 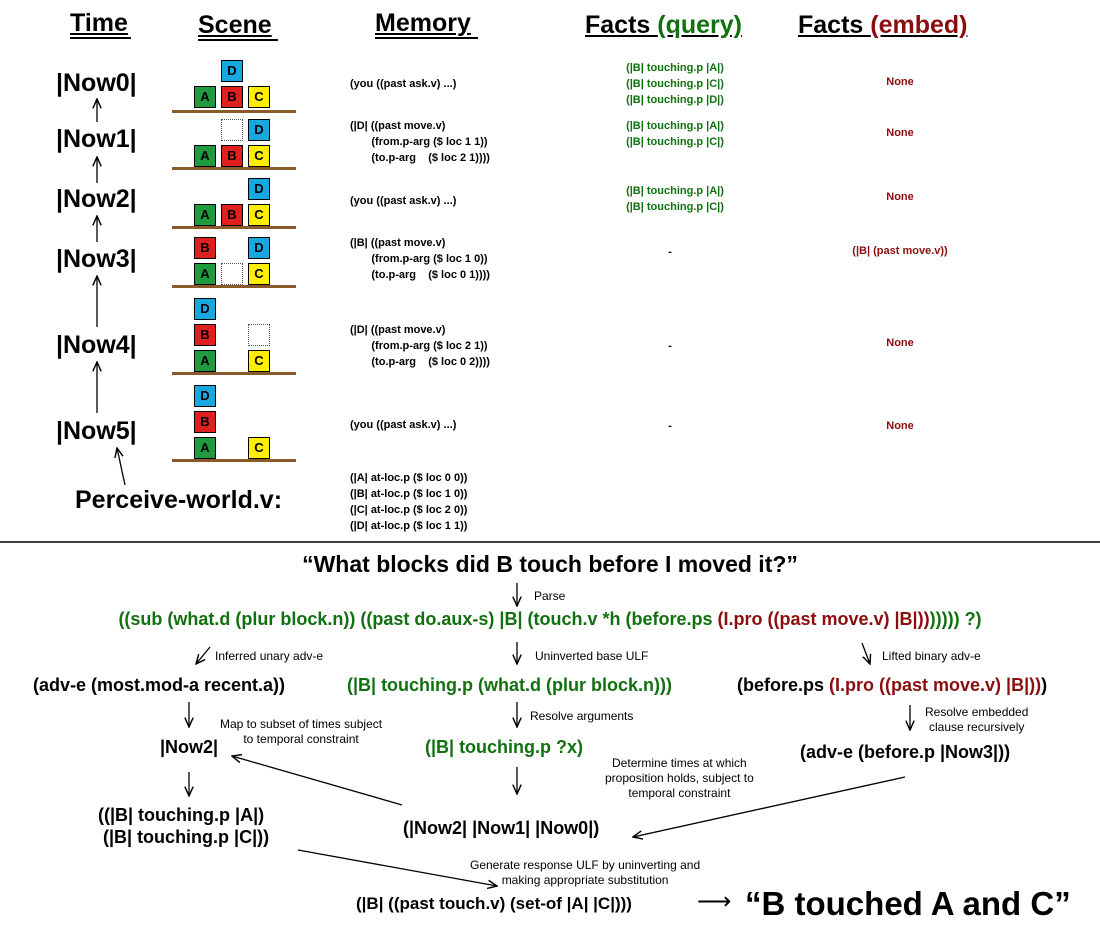 What do you see at coordinates (592, 656) in the screenshot?
I see `uninverted-label: Uninverted base ULF` at bounding box center [592, 656].